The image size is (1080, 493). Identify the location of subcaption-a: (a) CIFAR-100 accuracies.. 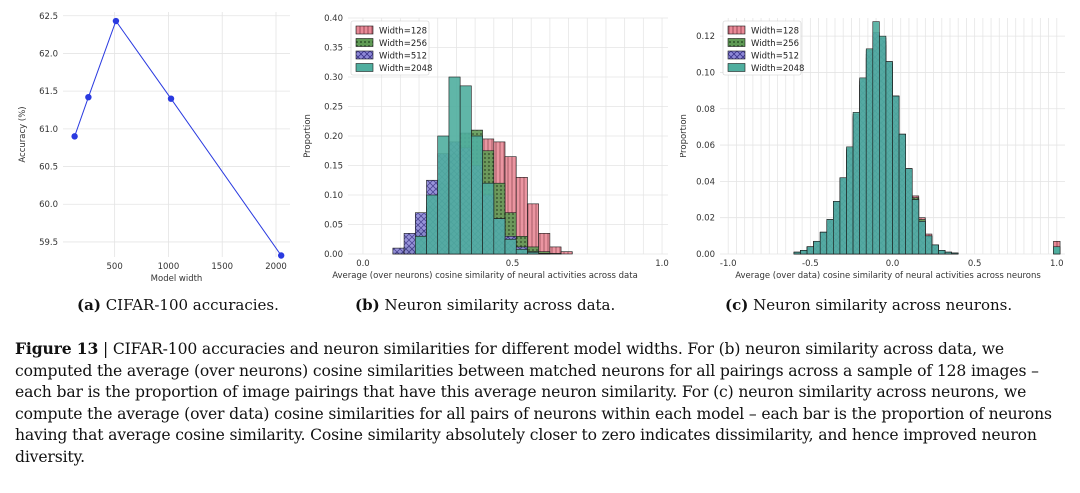
(178, 305).